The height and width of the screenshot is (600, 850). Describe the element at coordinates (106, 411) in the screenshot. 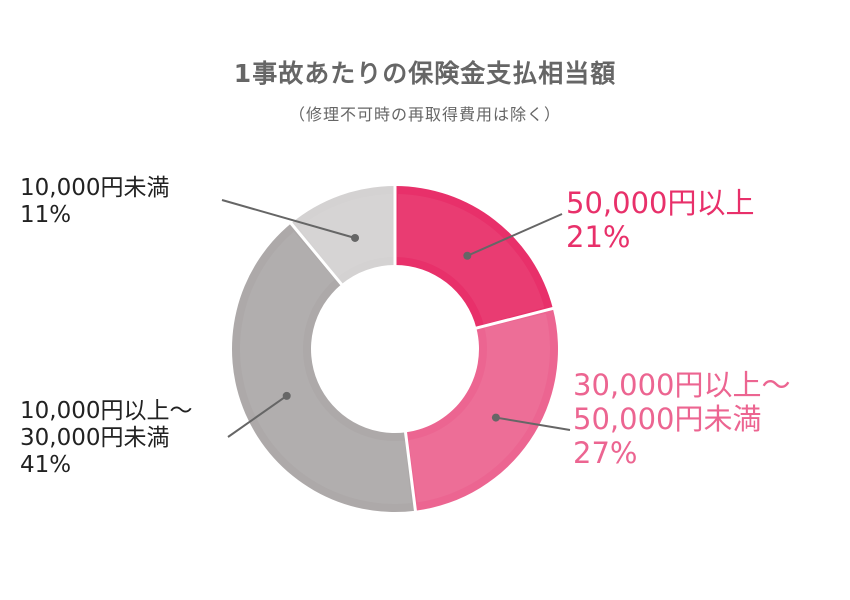

I see `slice-label-line: 10,000円以上～` at that location.